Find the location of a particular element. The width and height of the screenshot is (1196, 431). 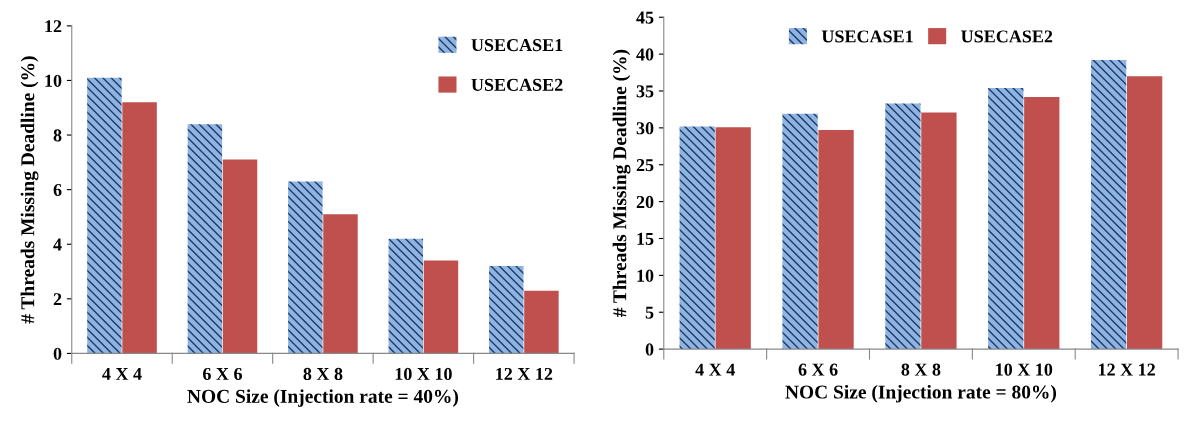

y-tick-label: 2 is located at coordinates (57, 299).